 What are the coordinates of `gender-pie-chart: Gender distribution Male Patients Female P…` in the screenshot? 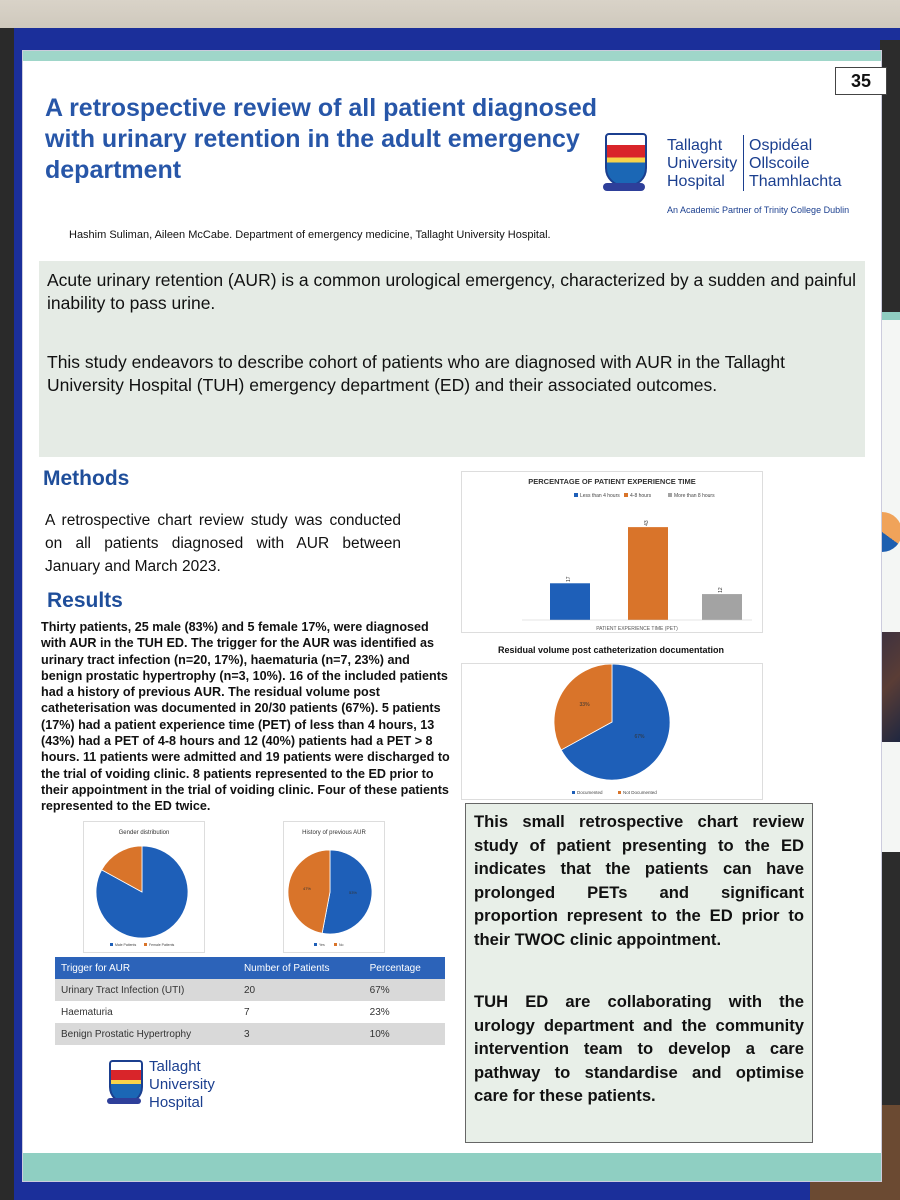 It's located at (144, 887).